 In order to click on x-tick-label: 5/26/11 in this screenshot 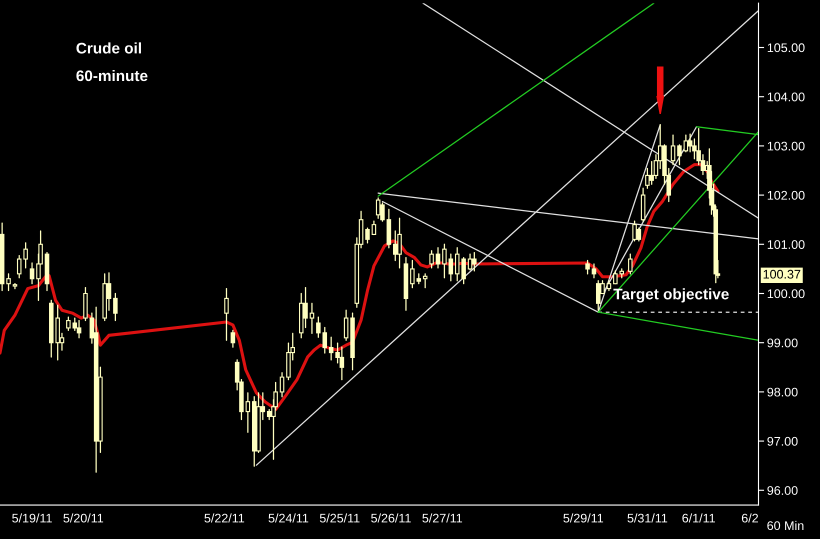, I will do `click(391, 518)`.